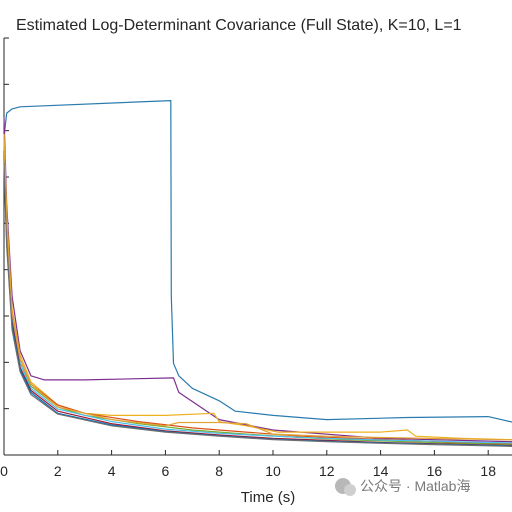 The width and height of the screenshot is (512, 512). I want to click on y-ticks, so click(6, 223).